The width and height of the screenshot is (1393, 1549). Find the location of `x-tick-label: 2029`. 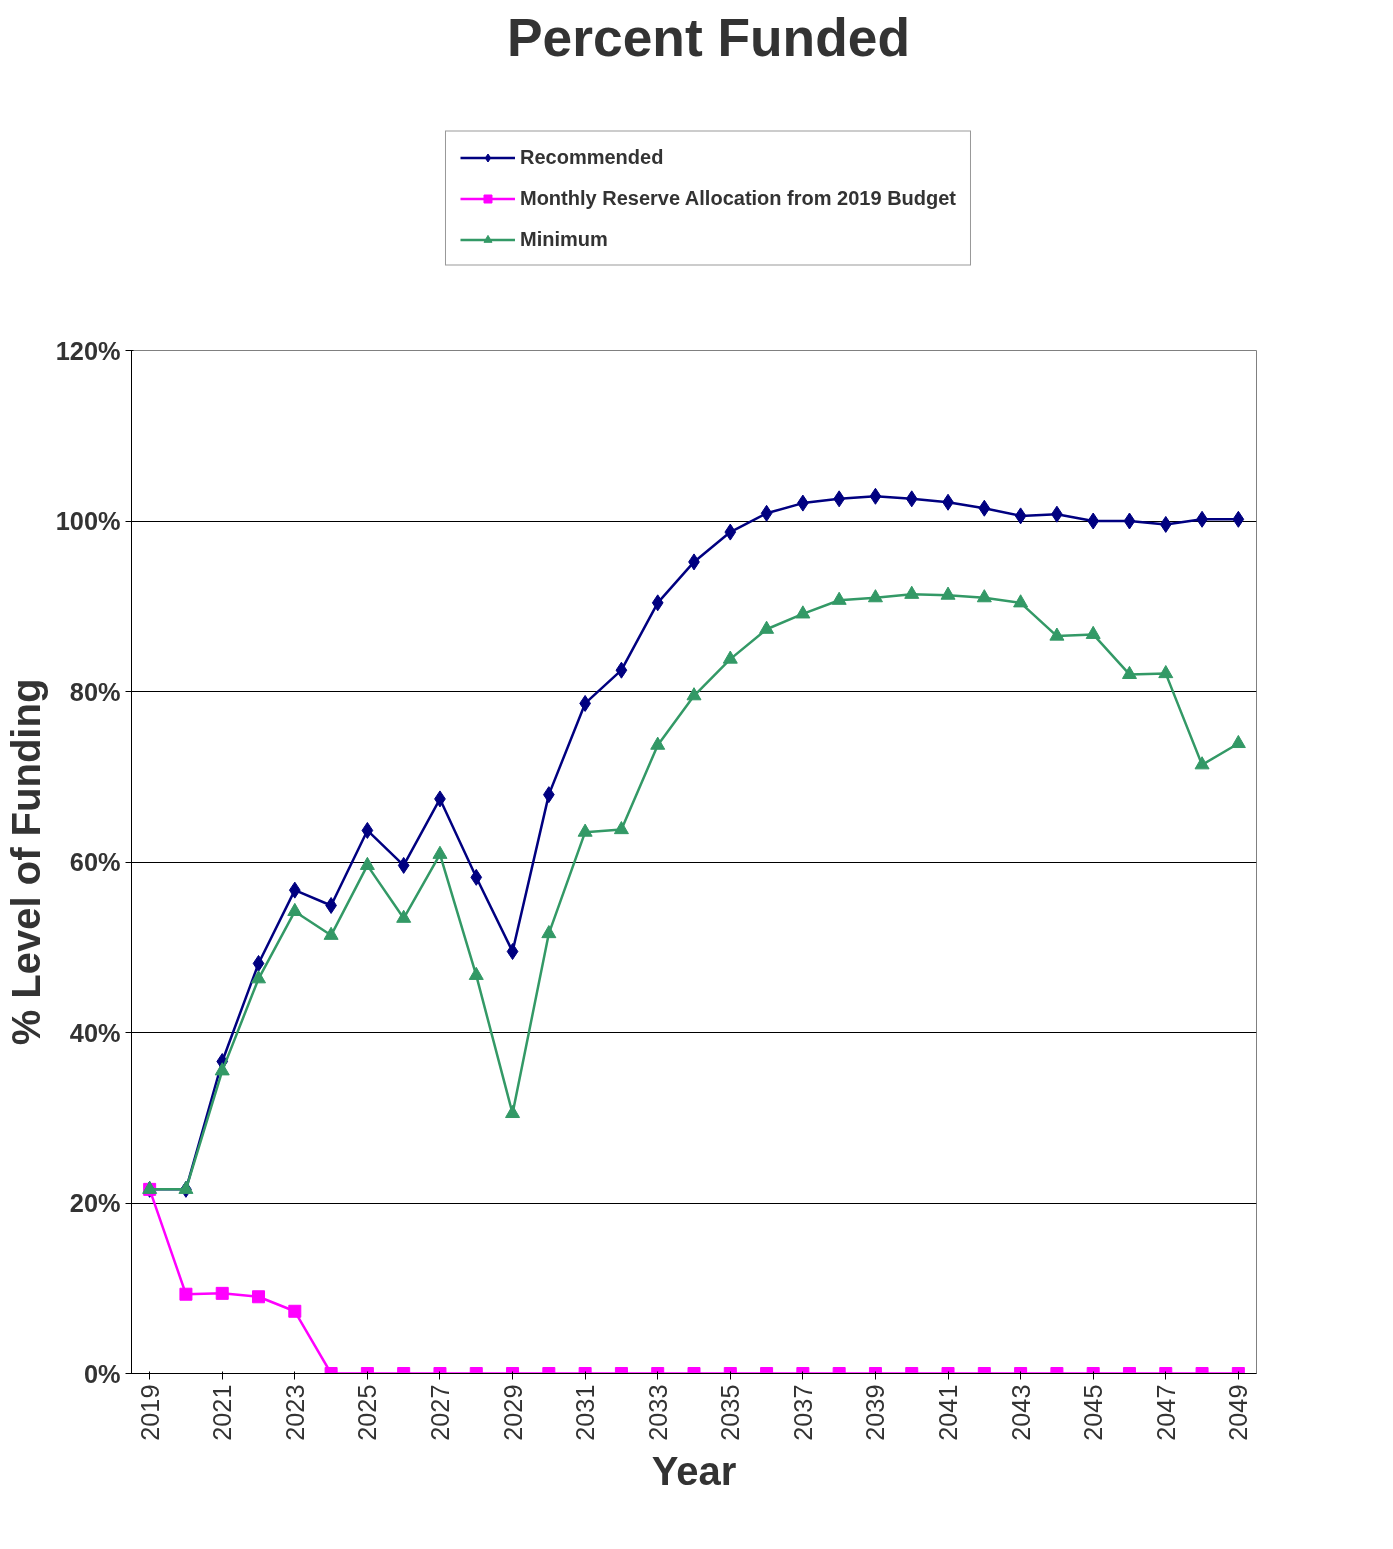

x-tick-label: 2029 is located at coordinates (512, 1412).